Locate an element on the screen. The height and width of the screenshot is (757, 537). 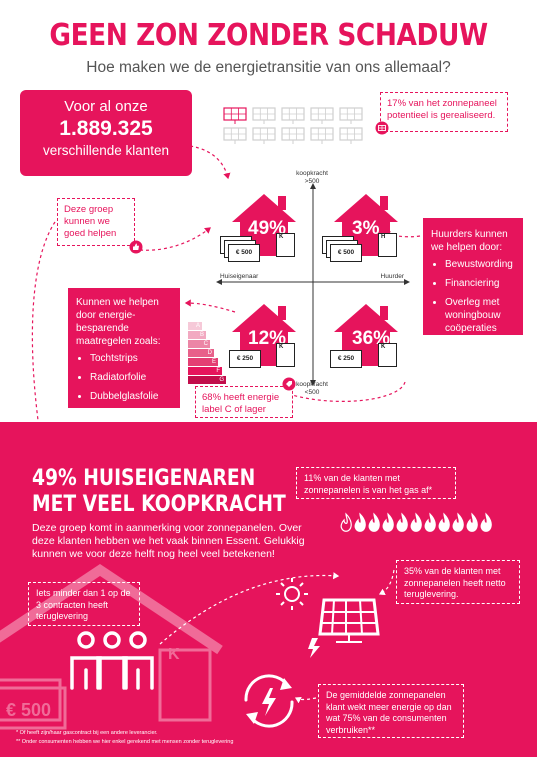
list-item: Tochtstrips is located at coordinates (131, 358).